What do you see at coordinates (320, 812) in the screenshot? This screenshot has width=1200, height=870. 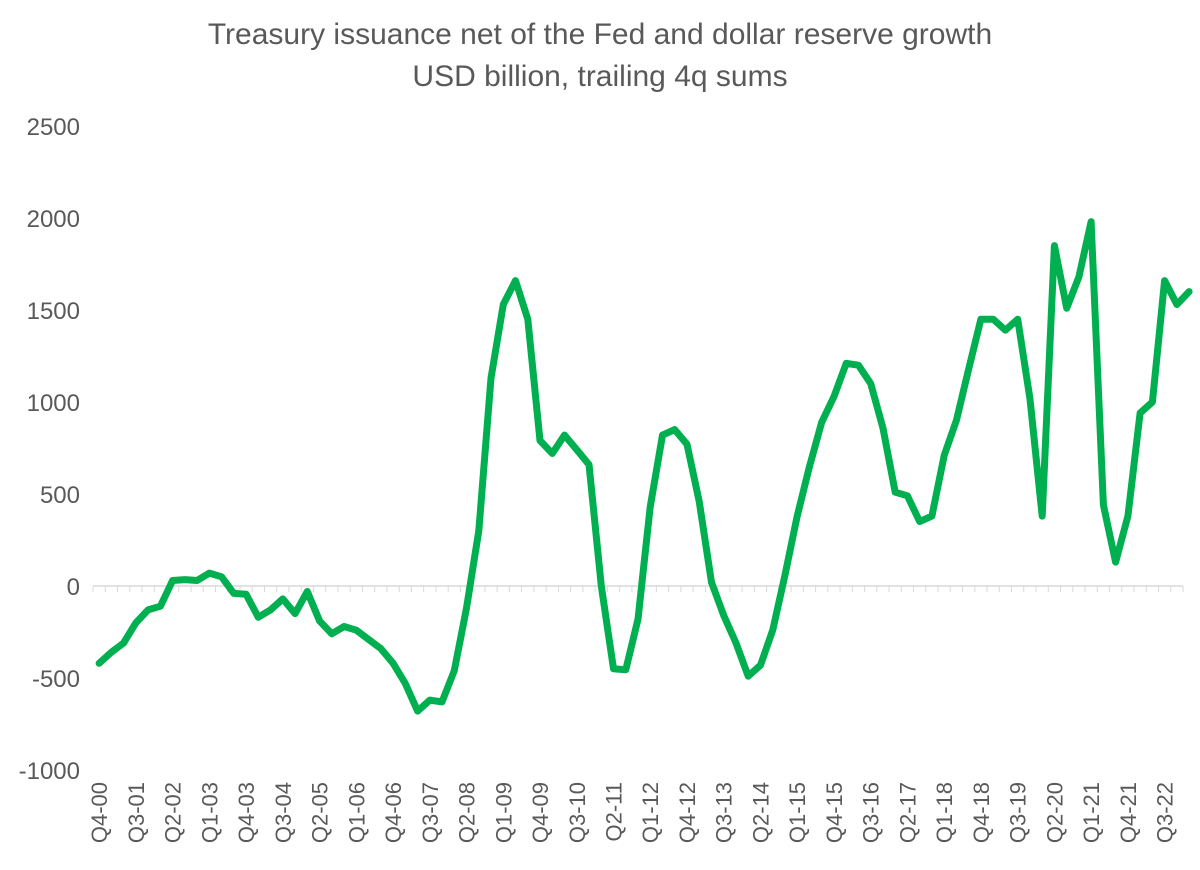 I see `x-tick-label: Q2-05` at bounding box center [320, 812].